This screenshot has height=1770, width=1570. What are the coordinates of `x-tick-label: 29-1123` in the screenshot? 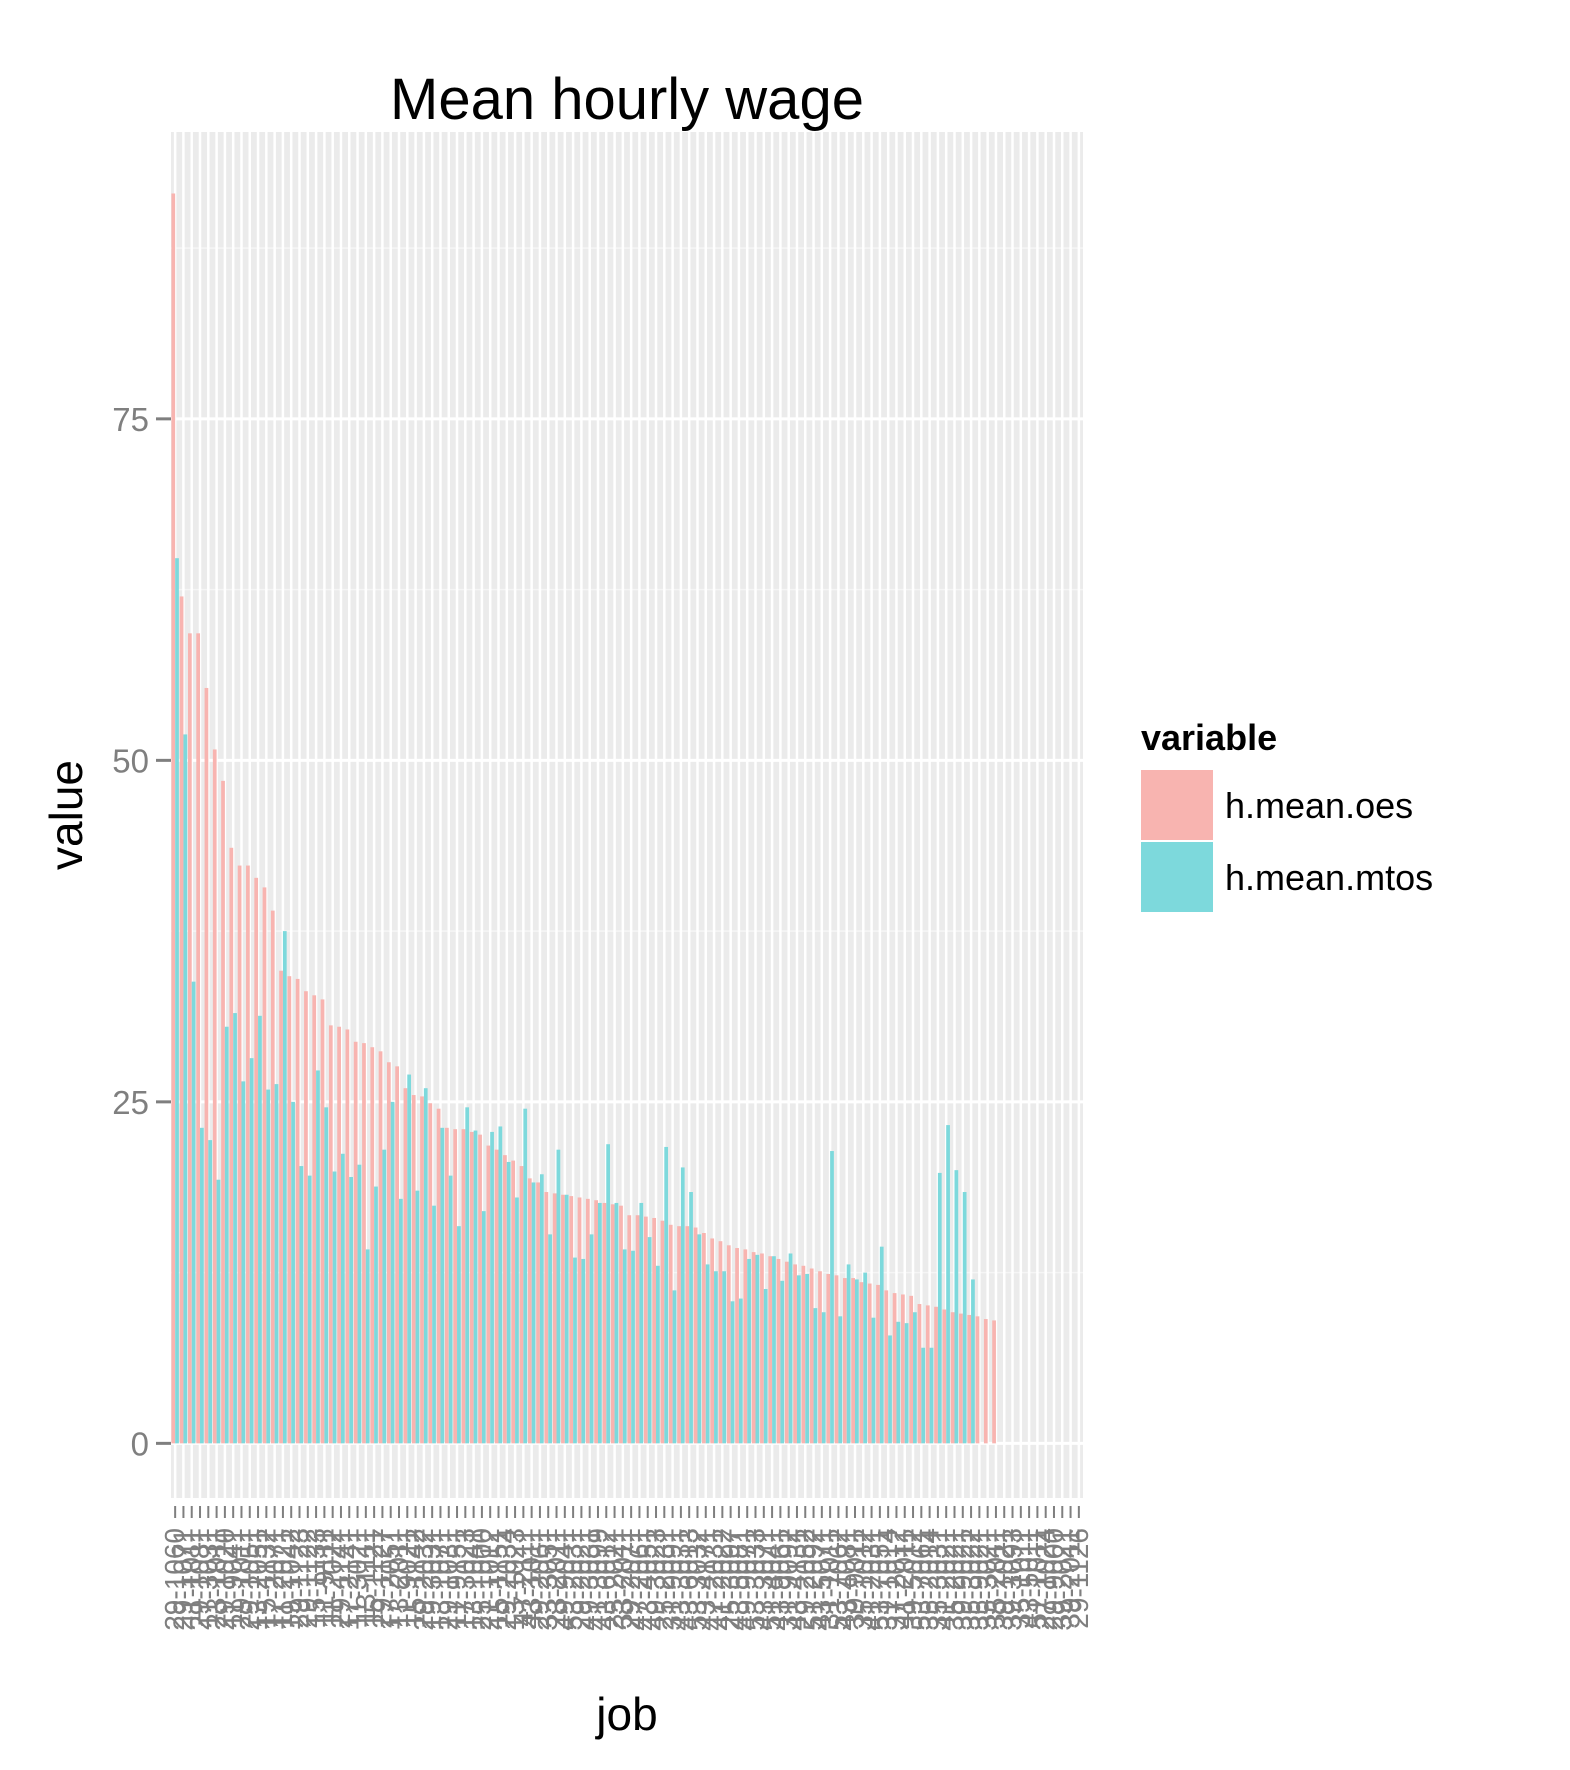 It's located at (299, 1578).